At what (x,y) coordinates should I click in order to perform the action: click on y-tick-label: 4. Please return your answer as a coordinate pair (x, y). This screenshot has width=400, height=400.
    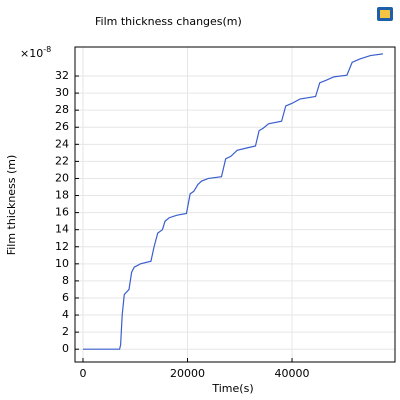
    Looking at the image, I should click on (65, 314).